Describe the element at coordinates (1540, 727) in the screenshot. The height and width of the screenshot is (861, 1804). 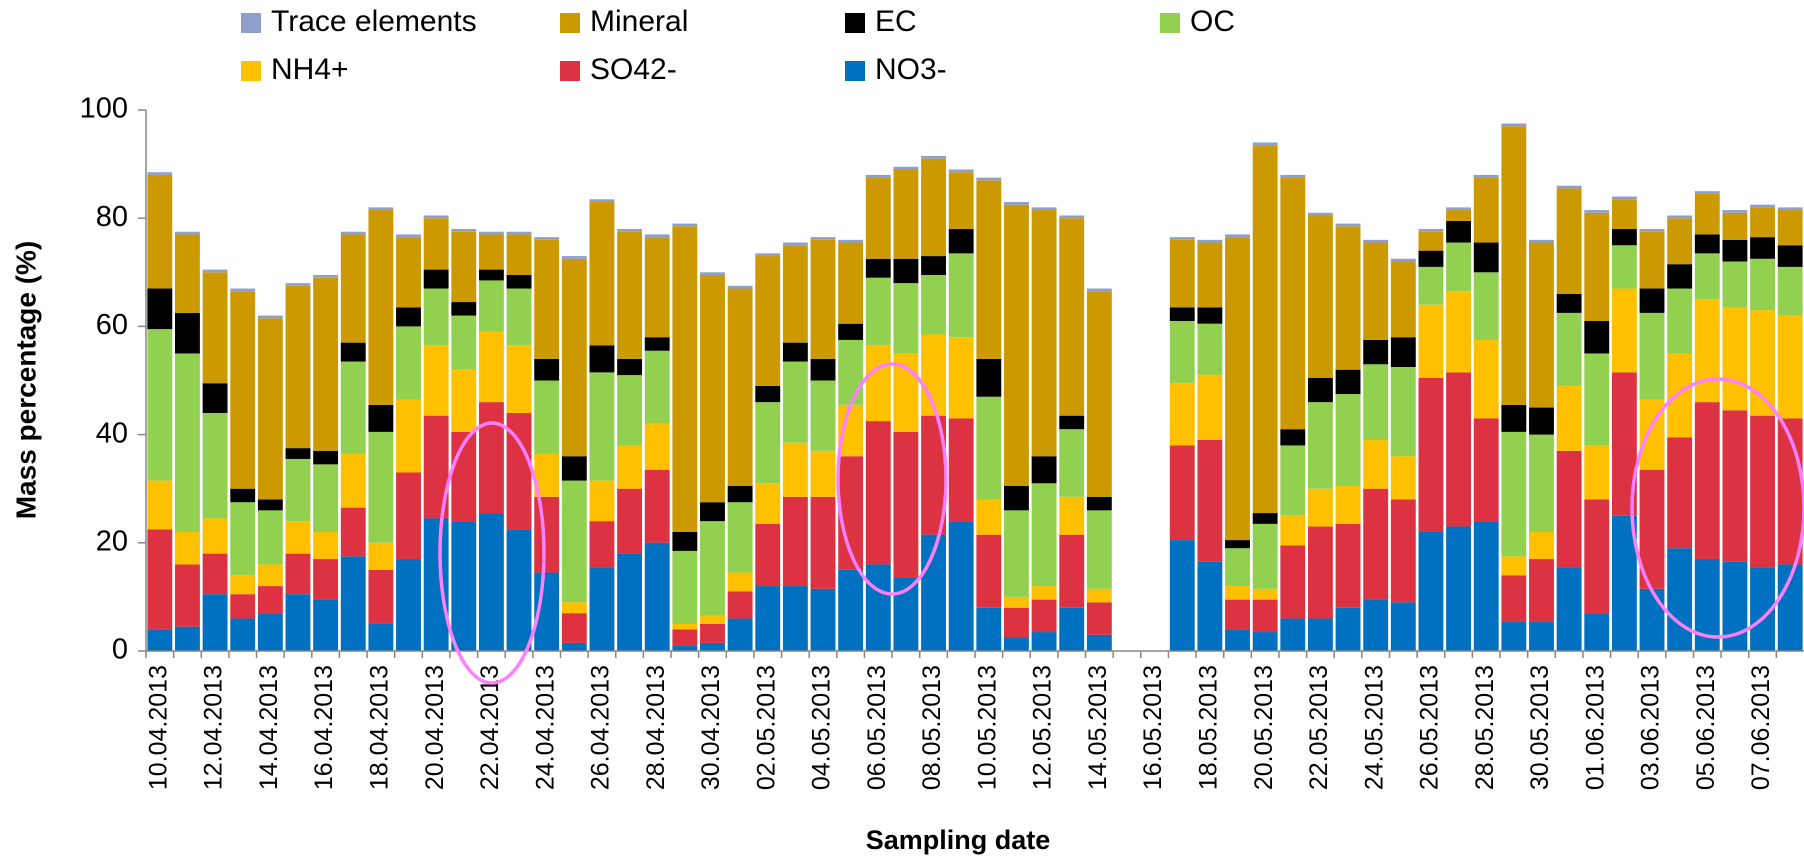
I see `x-tick-label: 30.05.2013` at that location.